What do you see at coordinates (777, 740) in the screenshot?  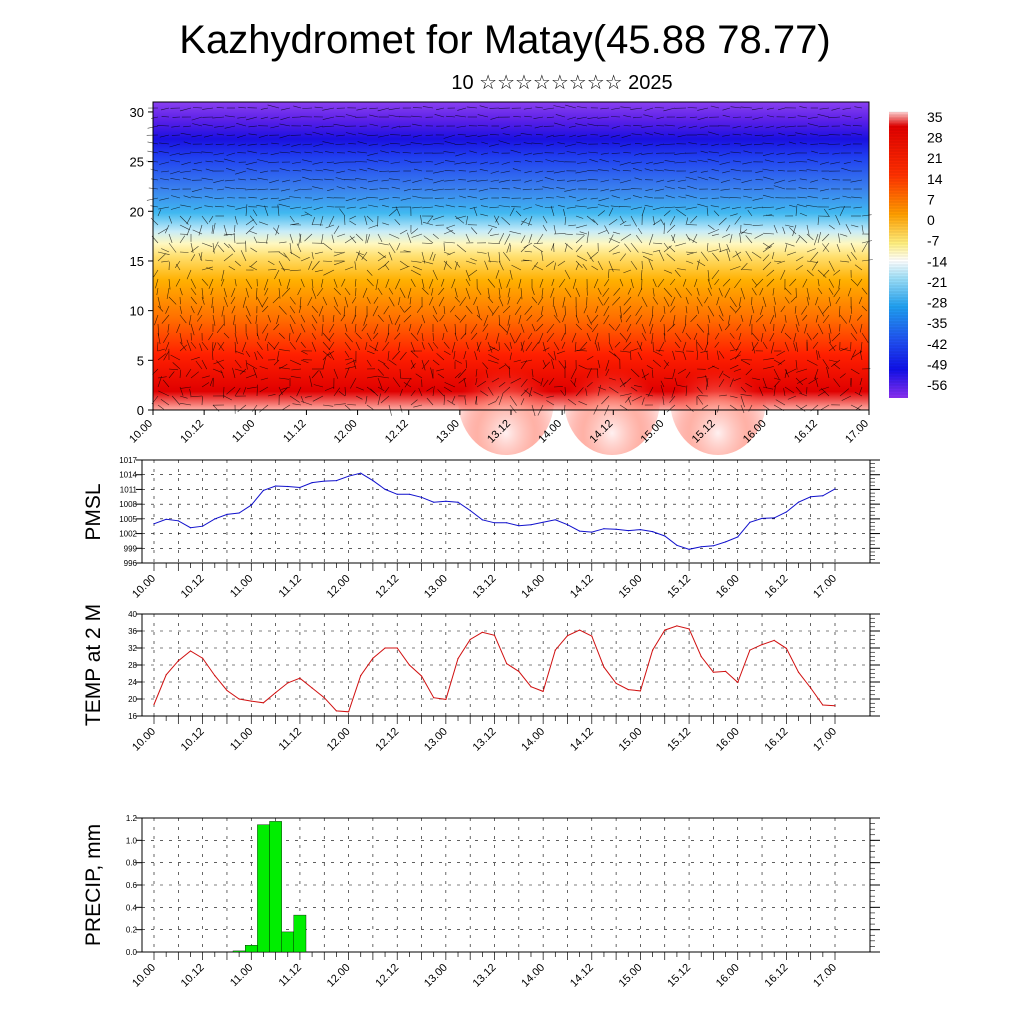 I see `x-tick-label: 16.12` at bounding box center [777, 740].